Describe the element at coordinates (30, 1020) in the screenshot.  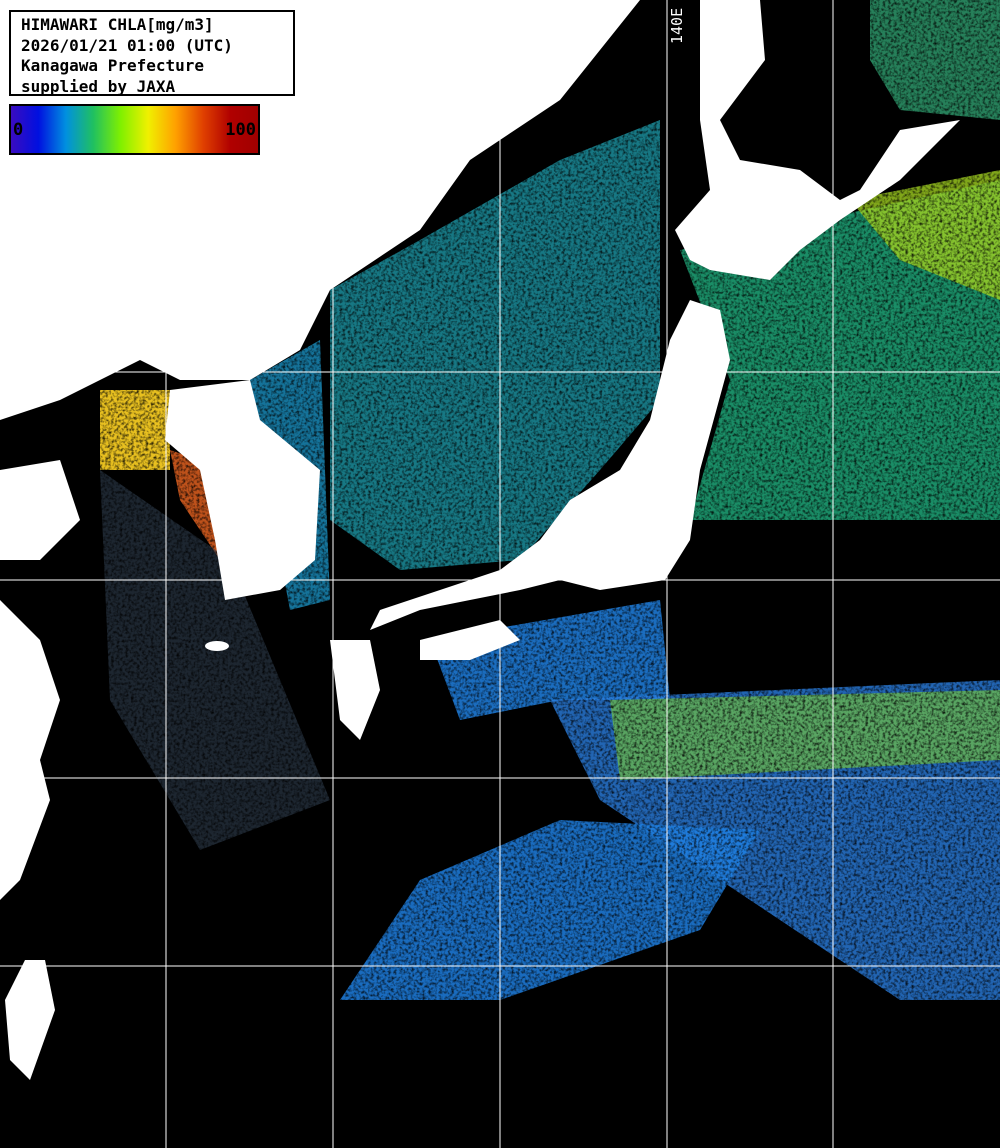
I see `land-taiwan` at that location.